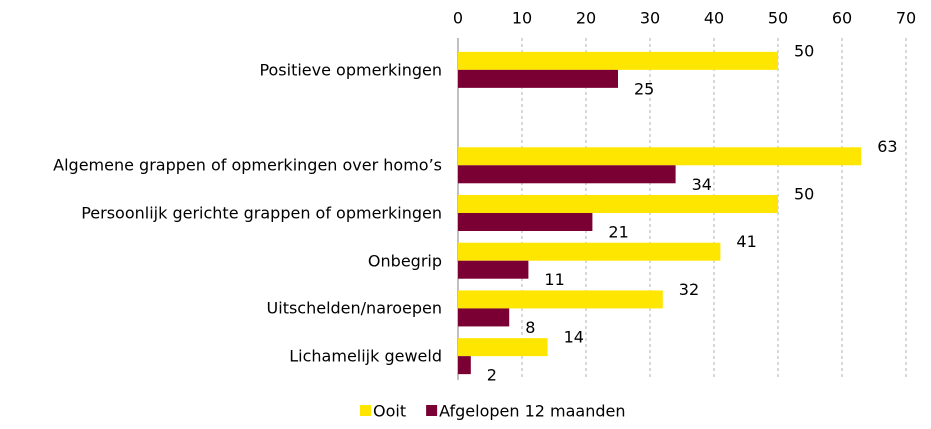  I want to click on value-label: 41, so click(746, 241).